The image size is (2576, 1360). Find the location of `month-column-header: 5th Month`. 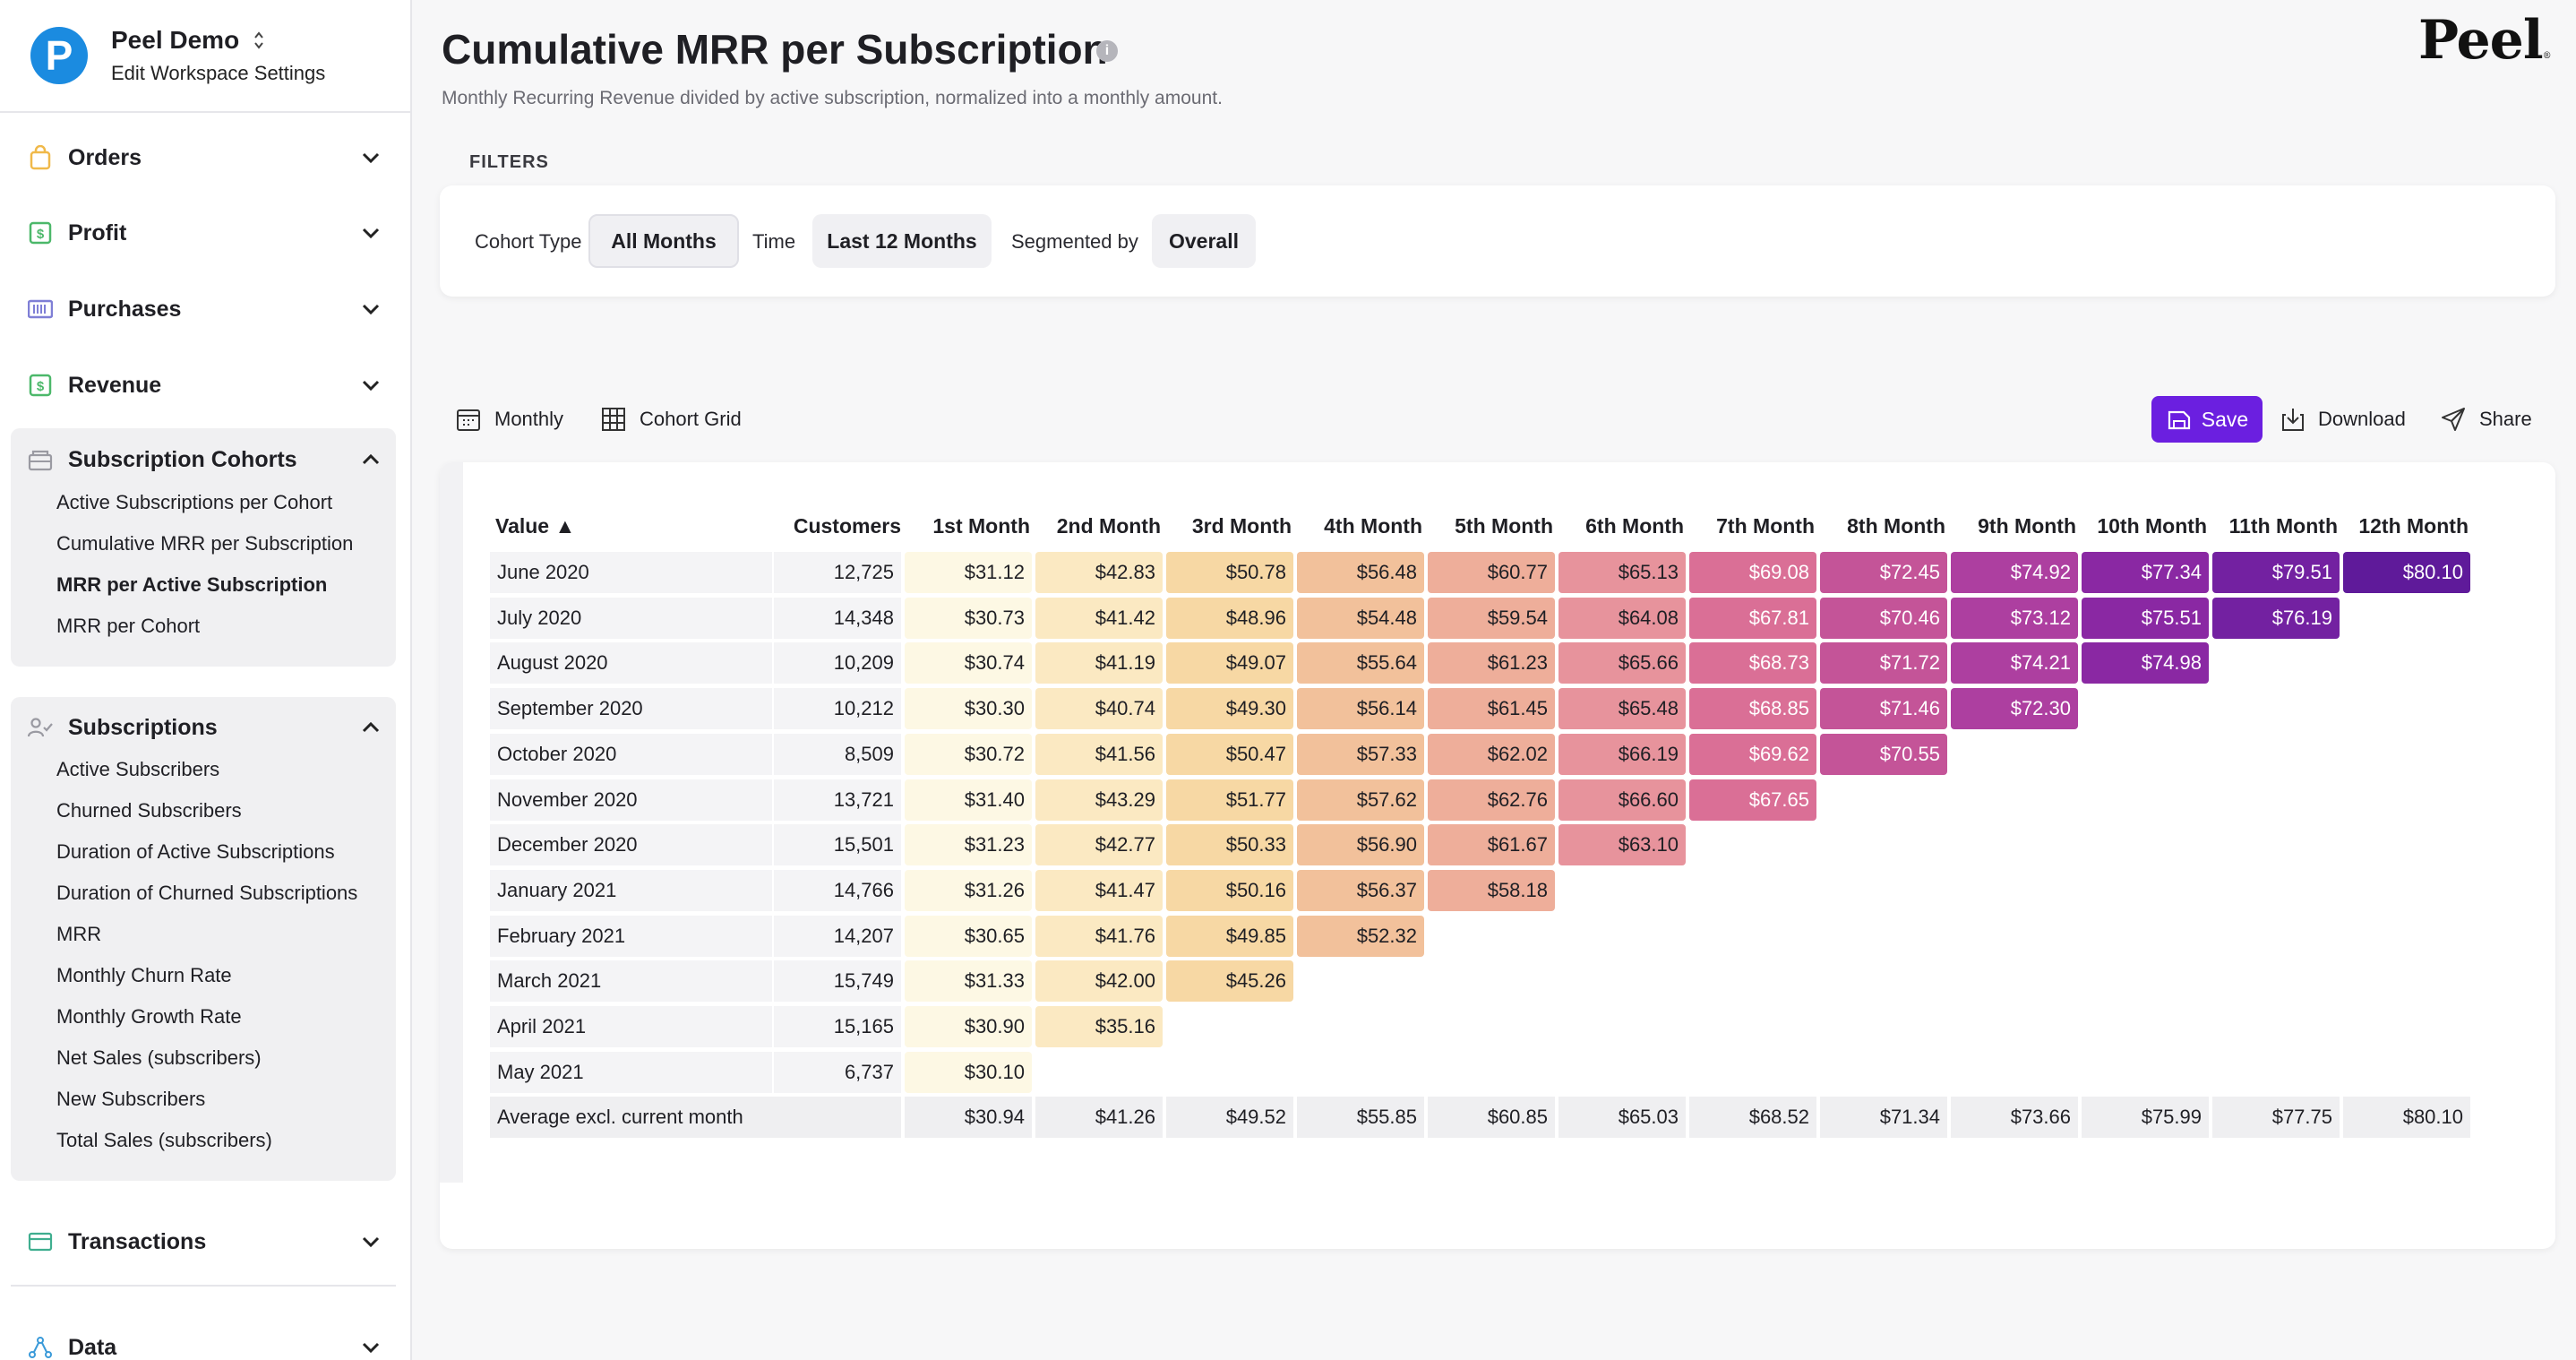

month-column-header: 5th Month is located at coordinates (1504, 526).